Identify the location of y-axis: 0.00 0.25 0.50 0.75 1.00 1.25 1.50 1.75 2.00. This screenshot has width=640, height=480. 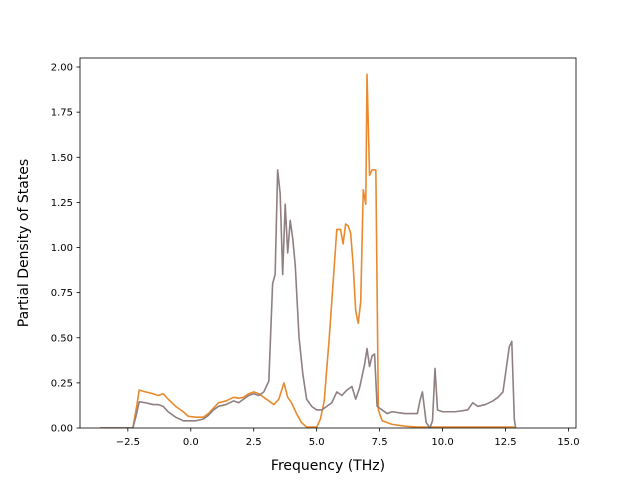
(65, 249).